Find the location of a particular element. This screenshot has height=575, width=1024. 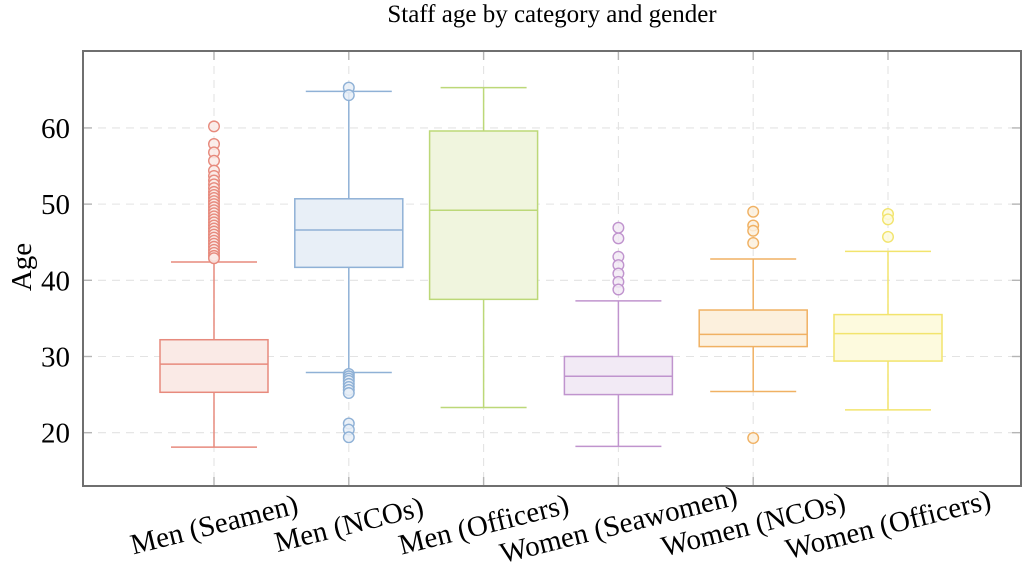

y-tick-label: 20 is located at coordinates (55, 434).